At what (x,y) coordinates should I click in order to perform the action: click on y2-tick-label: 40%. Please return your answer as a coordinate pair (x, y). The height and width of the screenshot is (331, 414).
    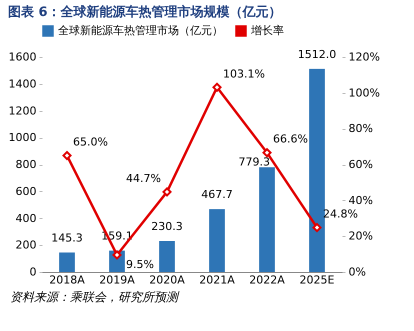
    Looking at the image, I should click on (360, 200).